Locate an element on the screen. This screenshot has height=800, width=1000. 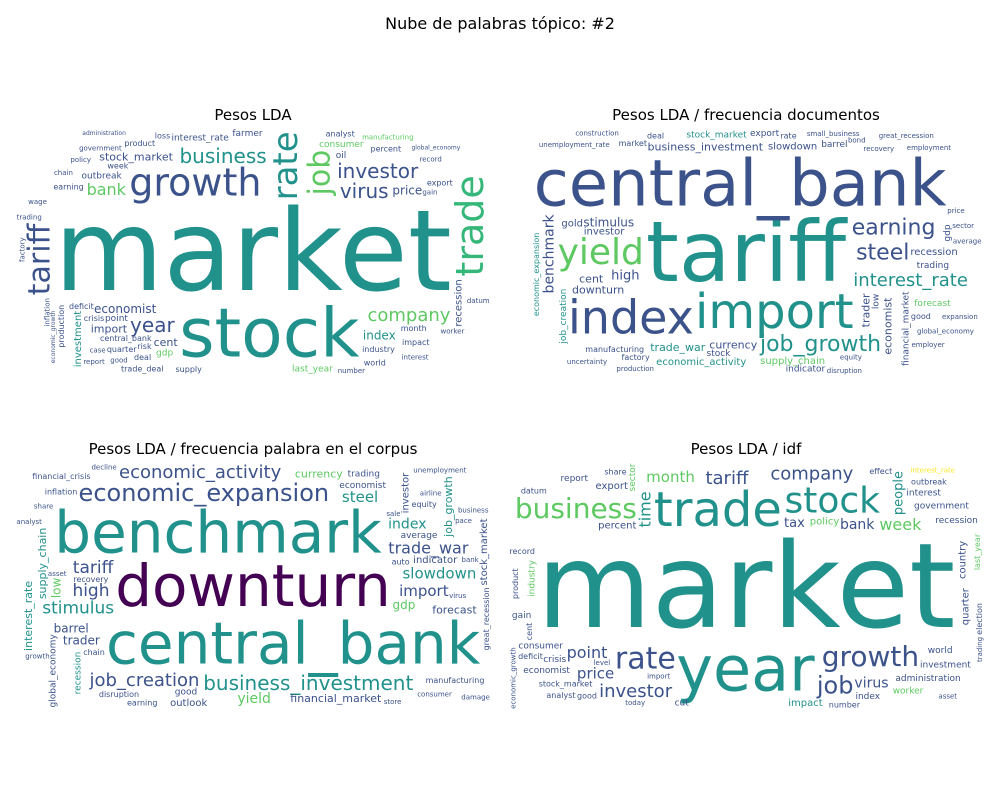
cloud-word: virus is located at coordinates (457, 596).